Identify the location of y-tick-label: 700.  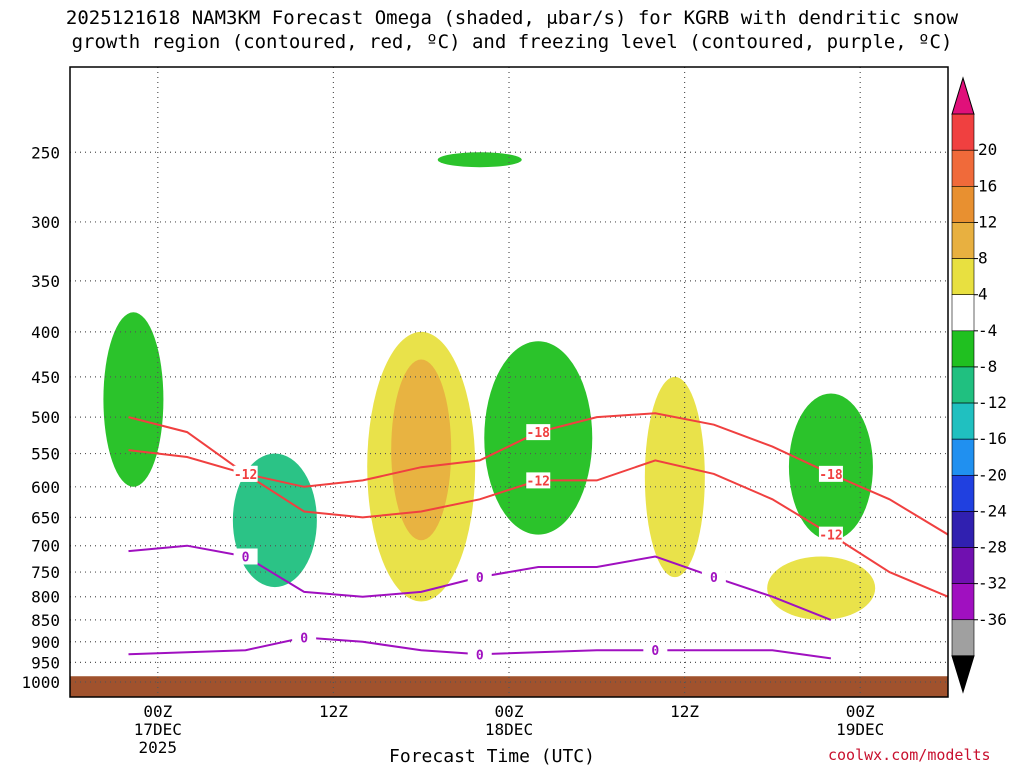
(45, 546).